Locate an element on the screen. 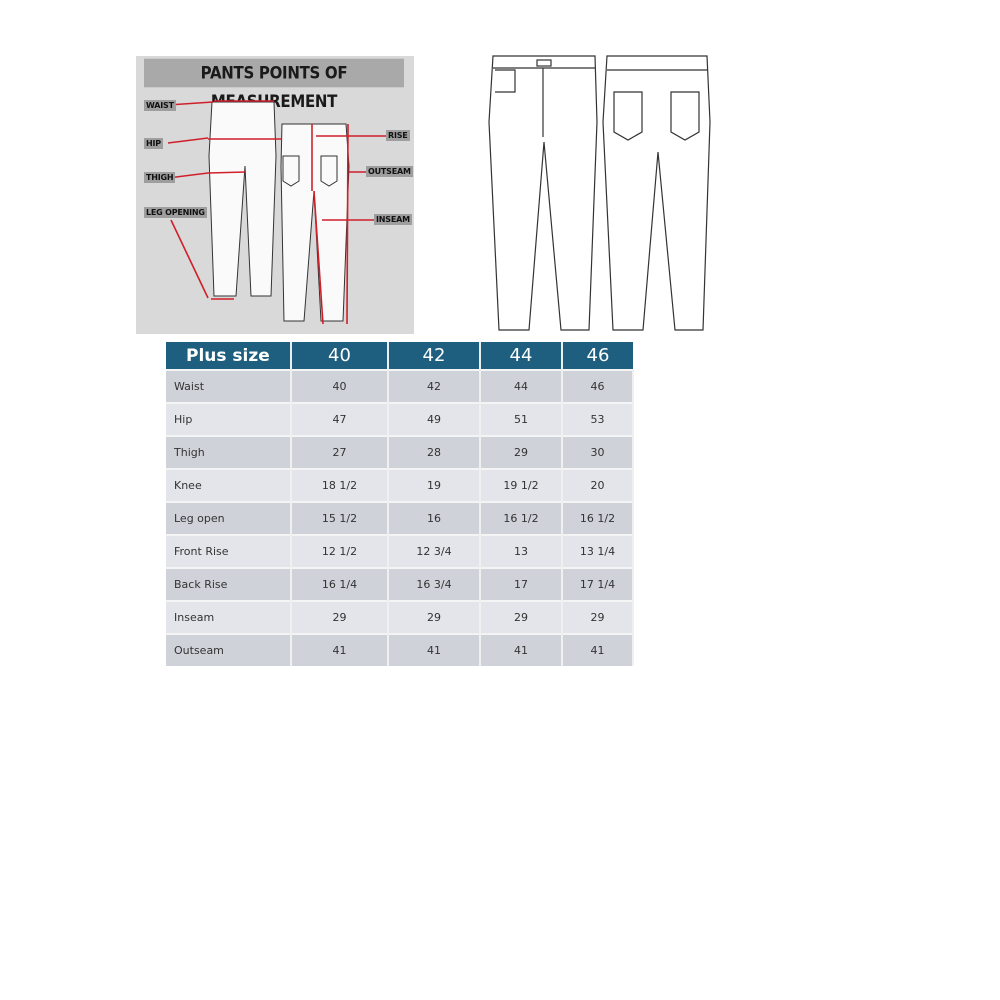 The height and width of the screenshot is (1000, 1000). measurement-value: 17 is located at coordinates (521, 584).